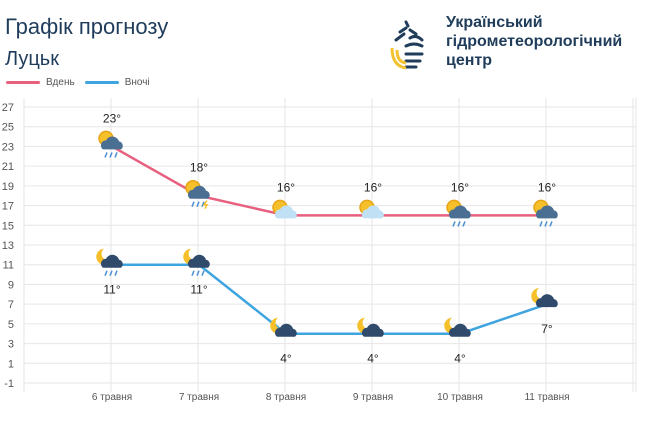  I want to click on y-tick-label: 9, so click(11, 285).